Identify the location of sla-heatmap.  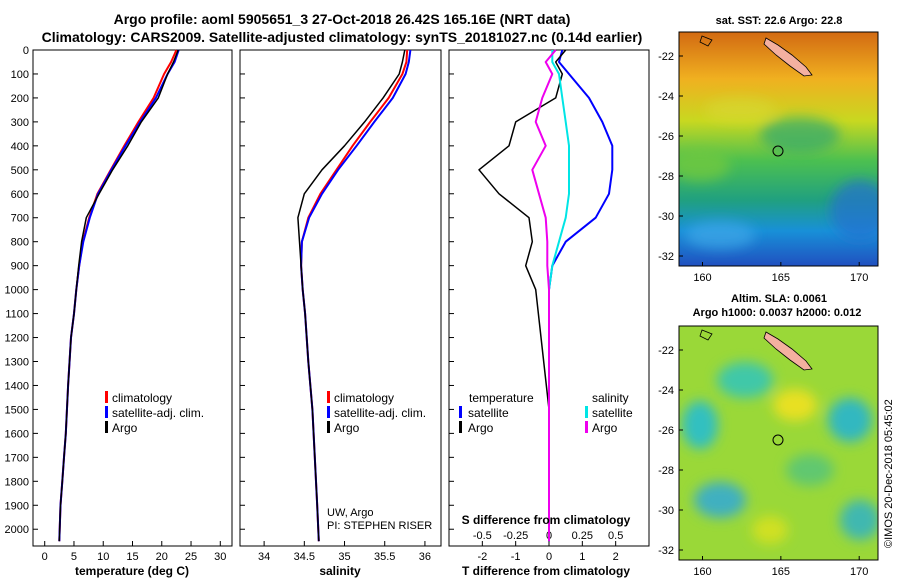
(778, 443).